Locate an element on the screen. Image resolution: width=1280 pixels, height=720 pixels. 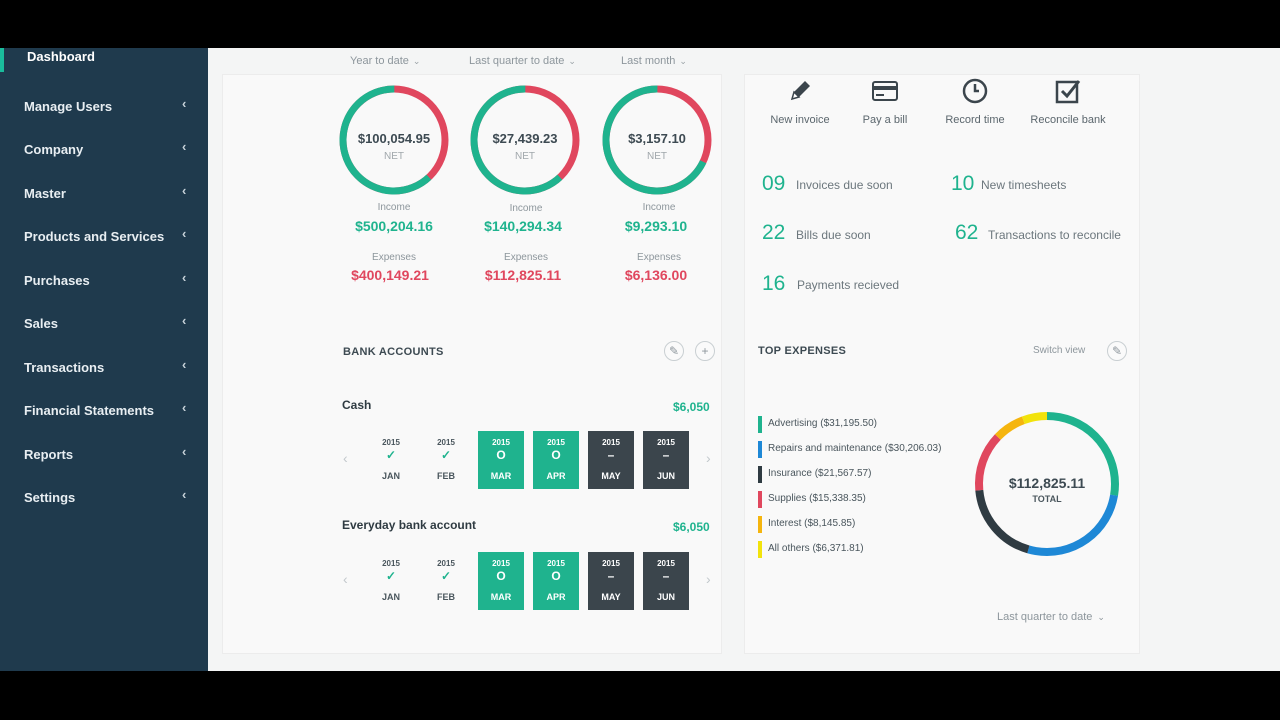
month-status-icon: O is located at coordinates (501, 455).